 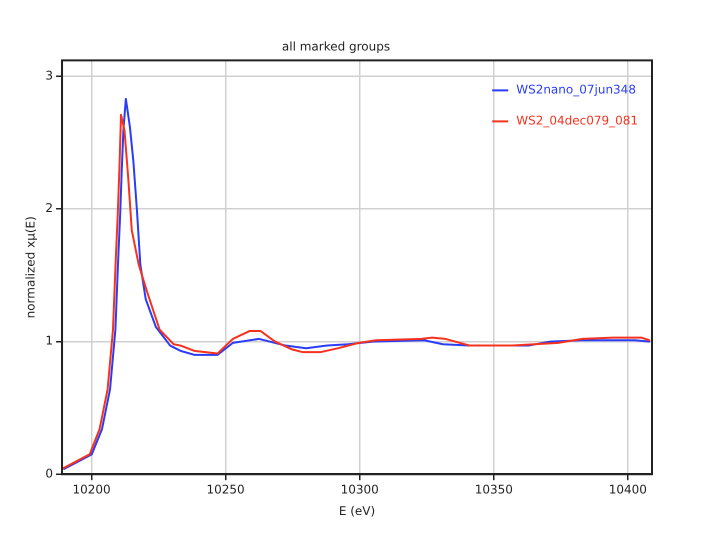 What do you see at coordinates (49, 208) in the screenshot?
I see `y-tick-label: 2` at bounding box center [49, 208].